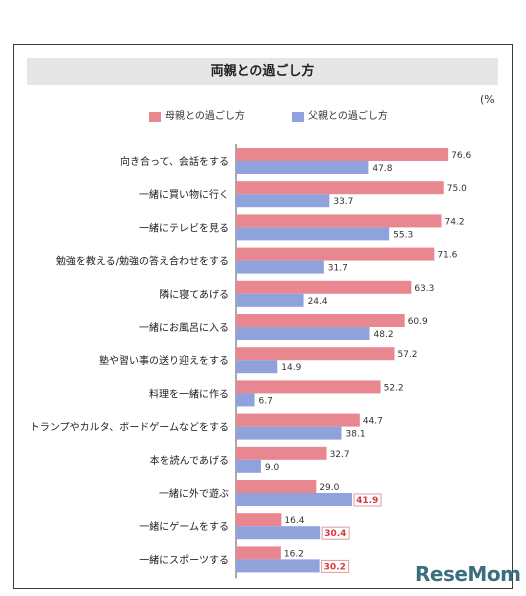 The height and width of the screenshot is (596, 526). I want to click on category-label: 一緒にスポーツする, so click(184, 559).